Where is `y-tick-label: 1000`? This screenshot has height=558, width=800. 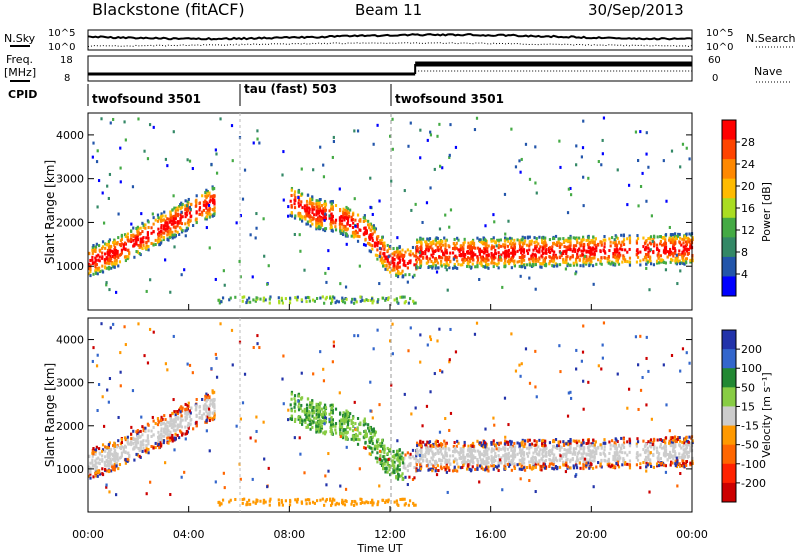 y-tick-label: 1000 is located at coordinates (70, 266).